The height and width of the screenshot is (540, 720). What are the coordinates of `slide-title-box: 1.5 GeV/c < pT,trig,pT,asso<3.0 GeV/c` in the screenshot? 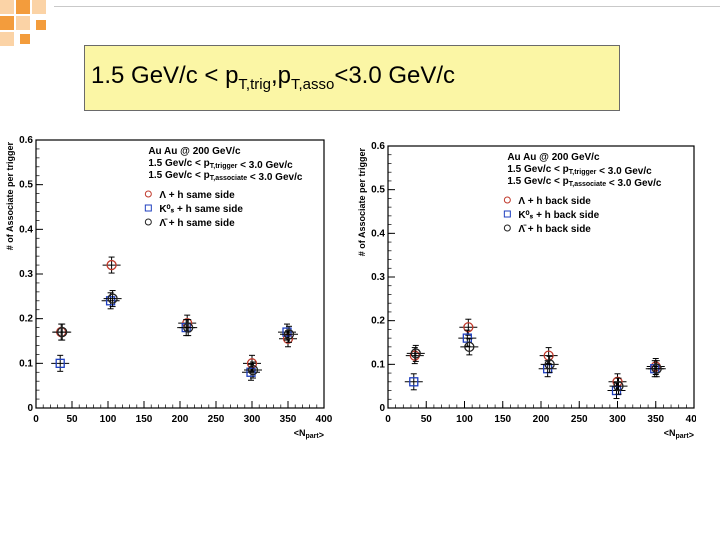 It's located at (352, 78).